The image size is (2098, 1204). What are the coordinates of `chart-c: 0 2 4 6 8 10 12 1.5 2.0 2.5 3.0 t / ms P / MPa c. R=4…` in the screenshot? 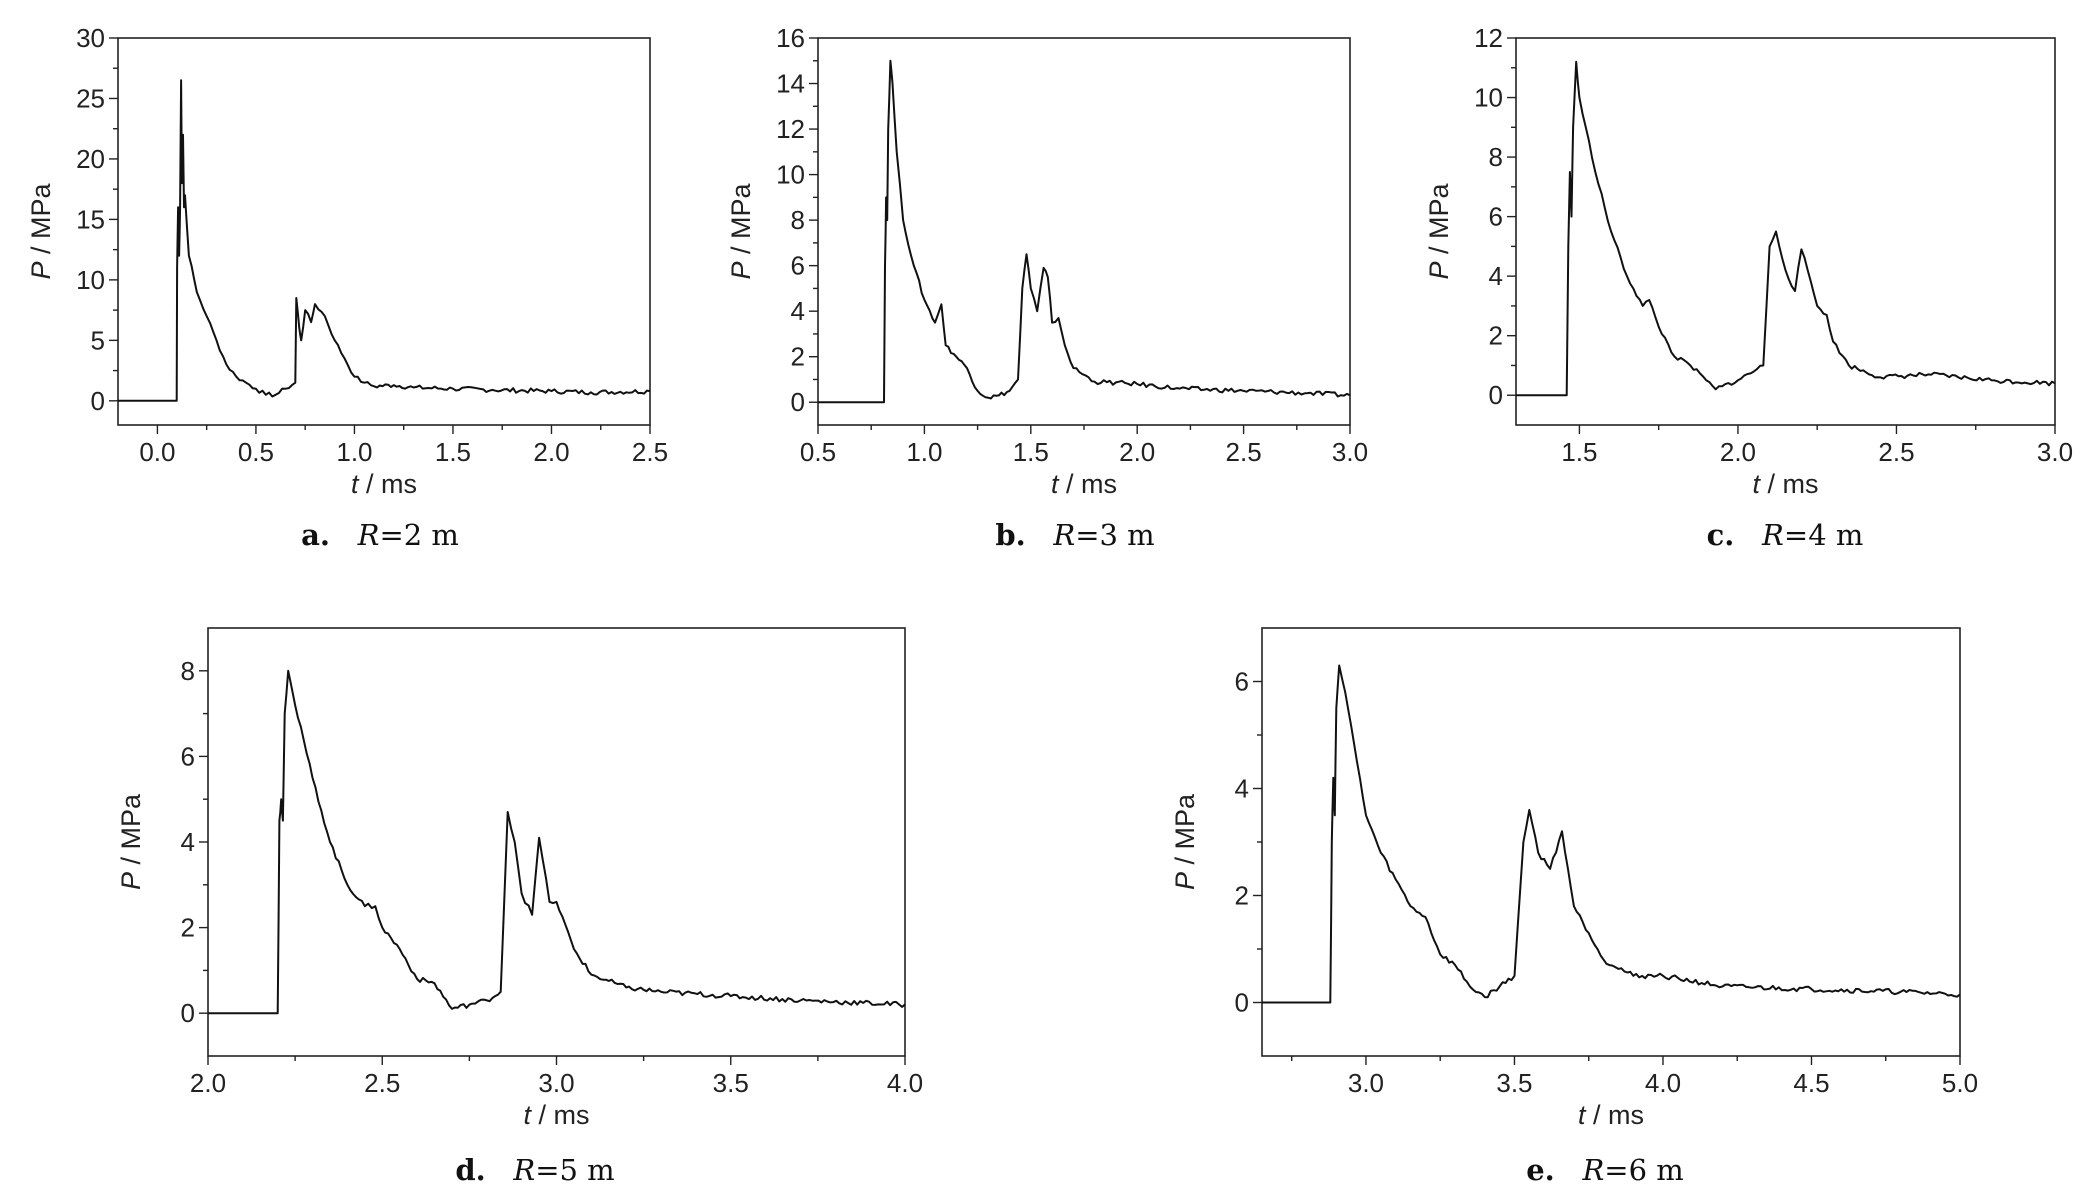 It's located at (1748, 287).